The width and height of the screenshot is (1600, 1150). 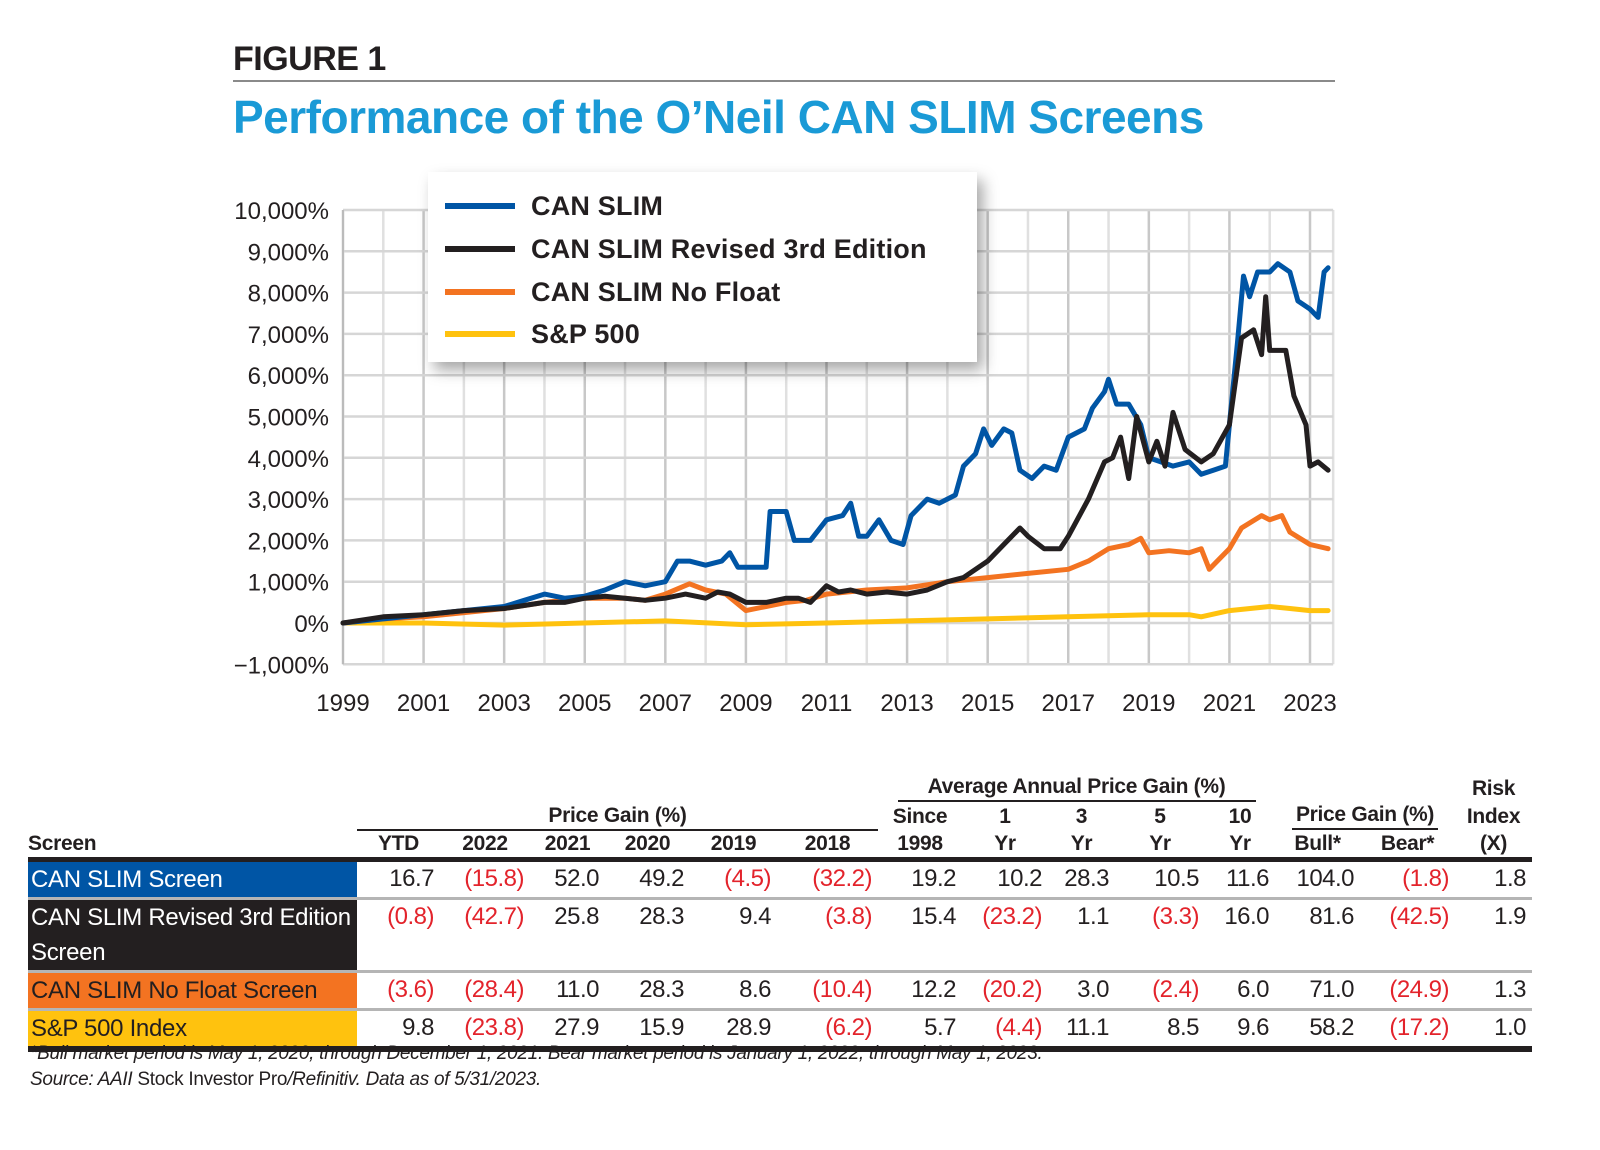 What do you see at coordinates (647, 843) in the screenshot?
I see `column-header: 2020` at bounding box center [647, 843].